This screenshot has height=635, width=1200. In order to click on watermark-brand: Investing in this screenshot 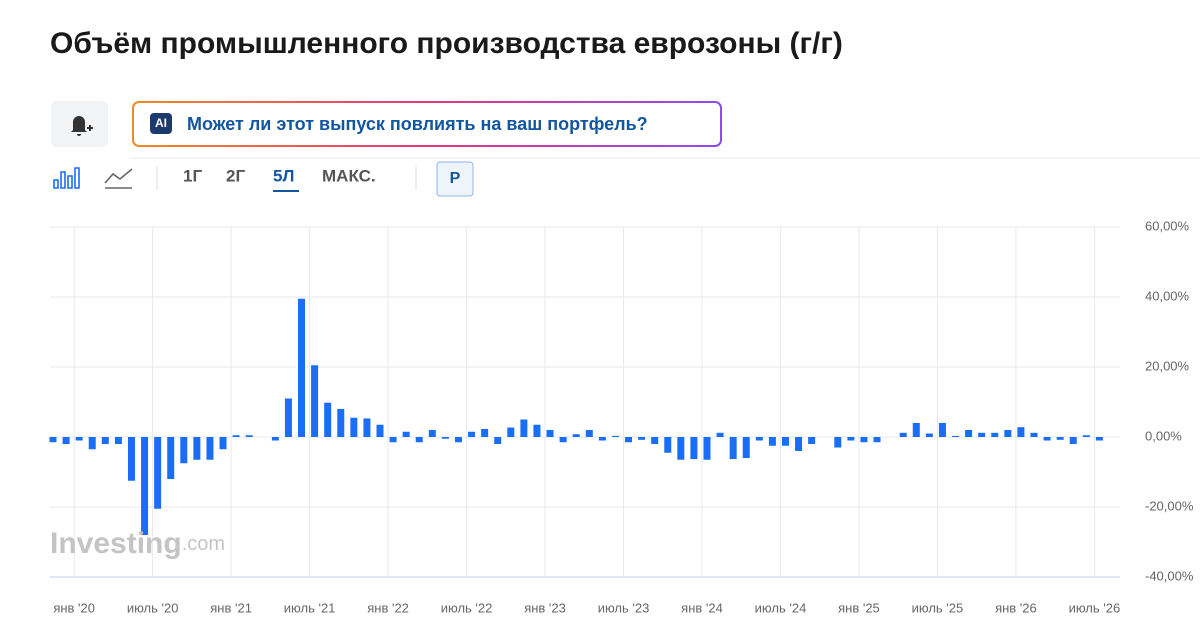, I will do `click(116, 543)`.